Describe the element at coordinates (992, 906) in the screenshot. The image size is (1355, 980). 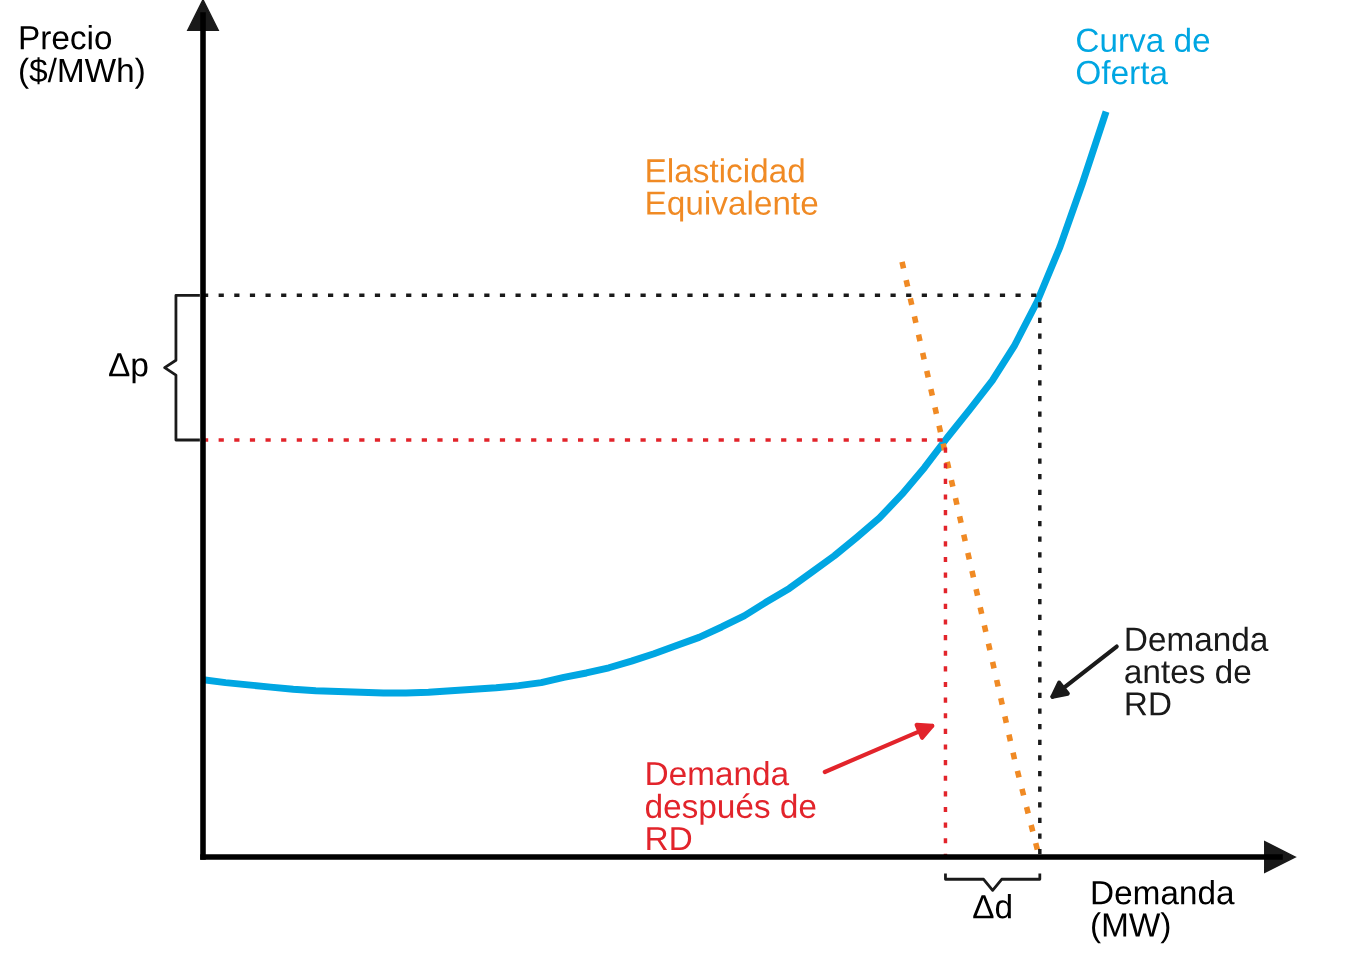
I see `text: Δd` at that location.